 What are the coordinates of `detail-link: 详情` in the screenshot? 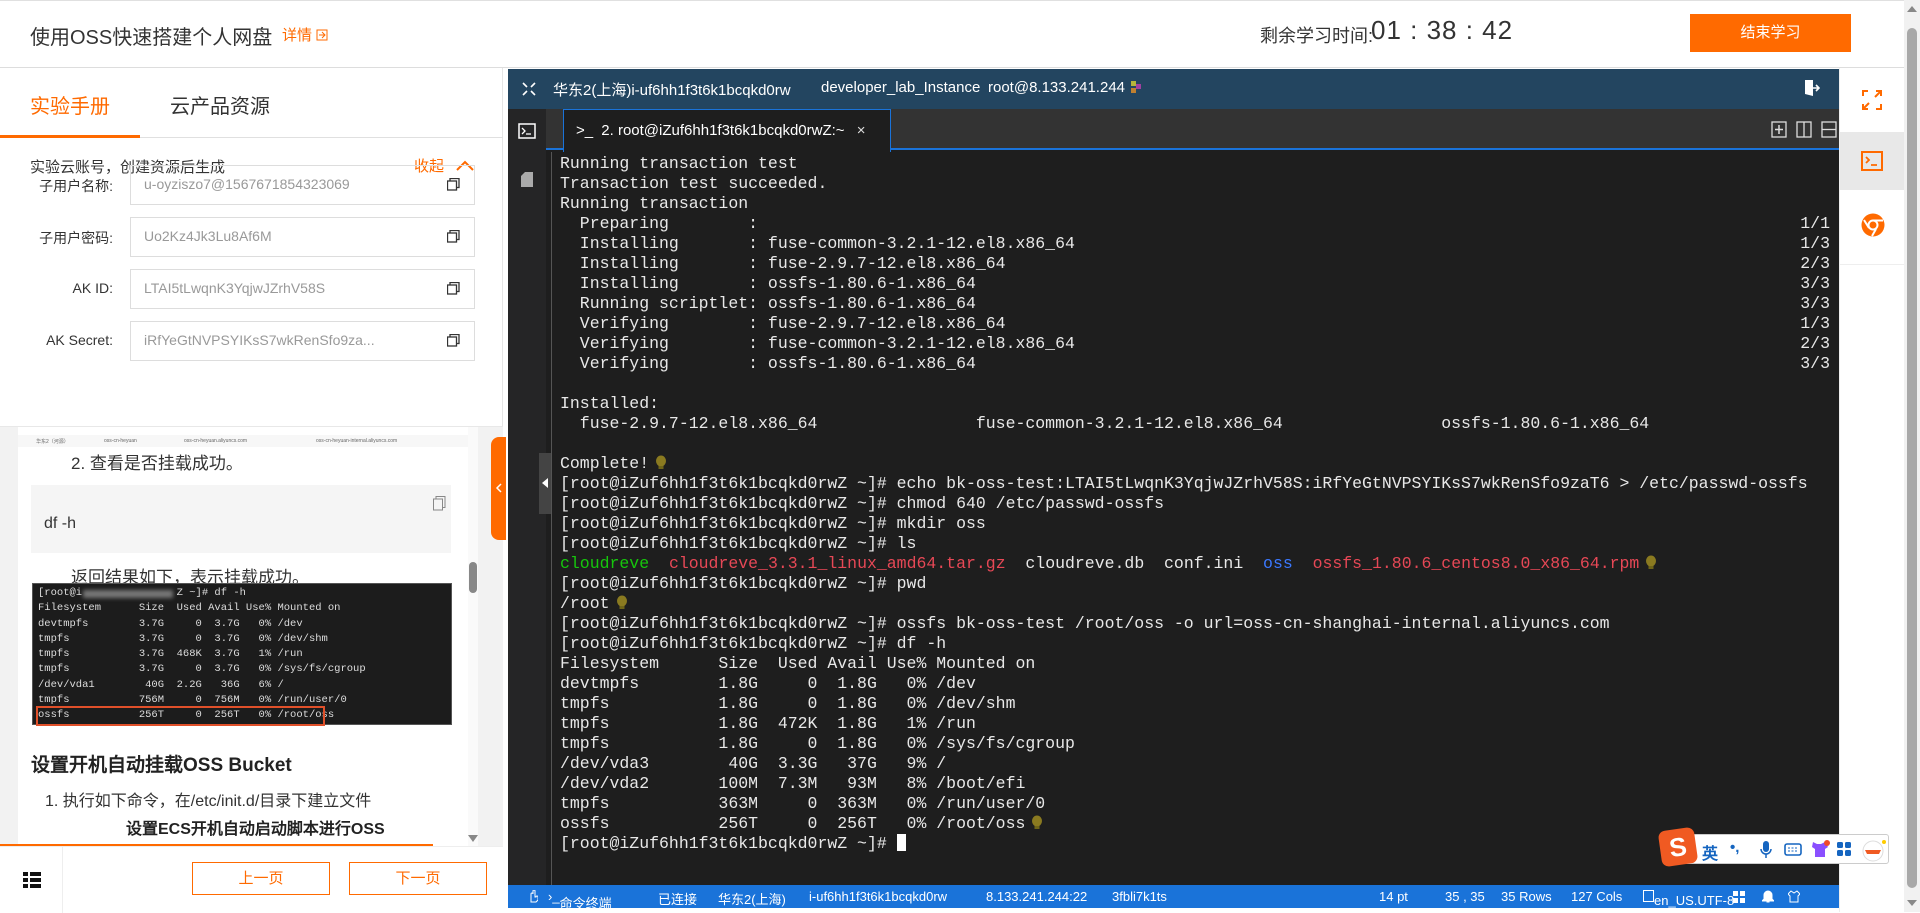 It's located at (305, 34).